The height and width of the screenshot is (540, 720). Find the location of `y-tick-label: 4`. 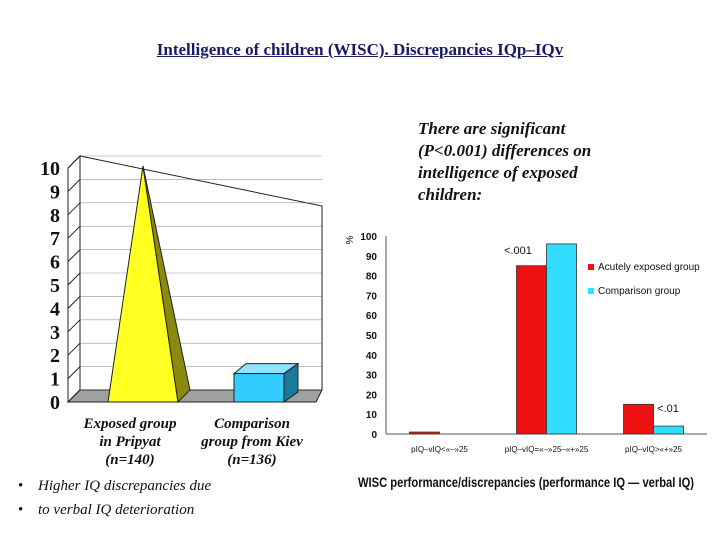

y-tick-label: 4 is located at coordinates (55, 309).